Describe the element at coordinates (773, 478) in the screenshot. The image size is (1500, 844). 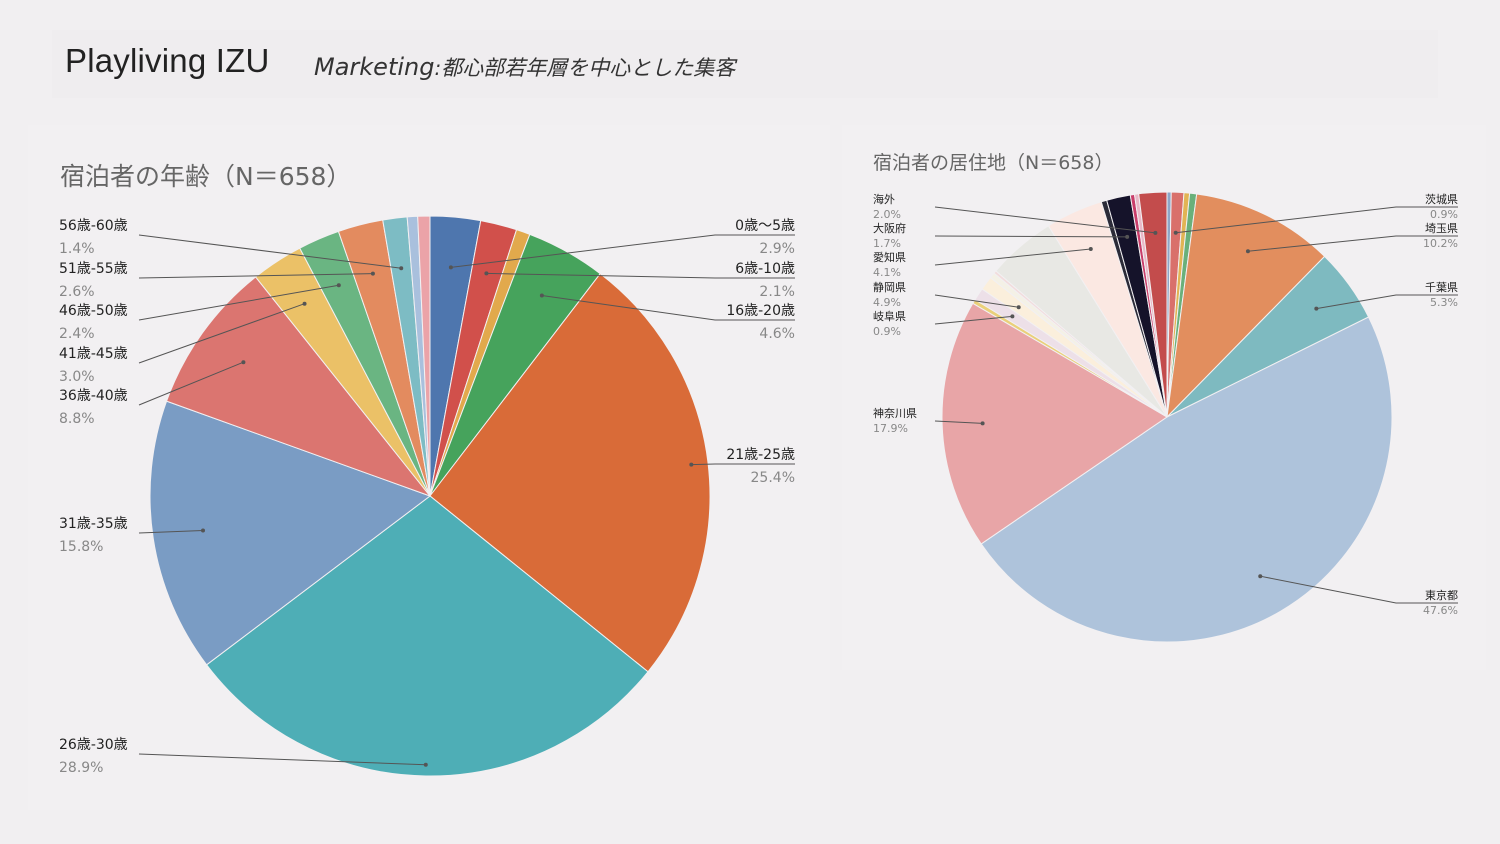
I see `slice-percent: 25.4%` at that location.